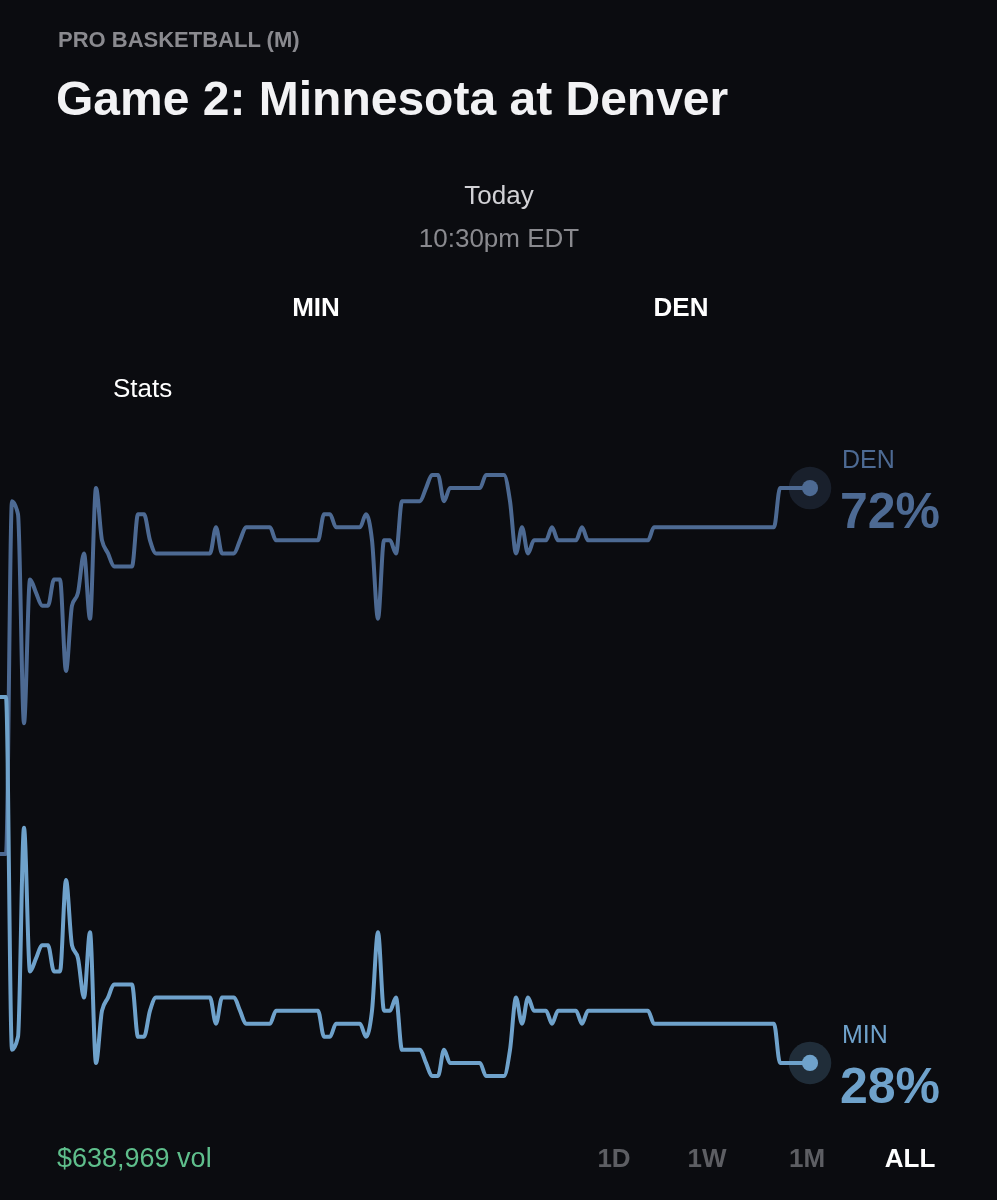 This screenshot has width=997, height=1200. I want to click on series-label: DEN, so click(868, 459).